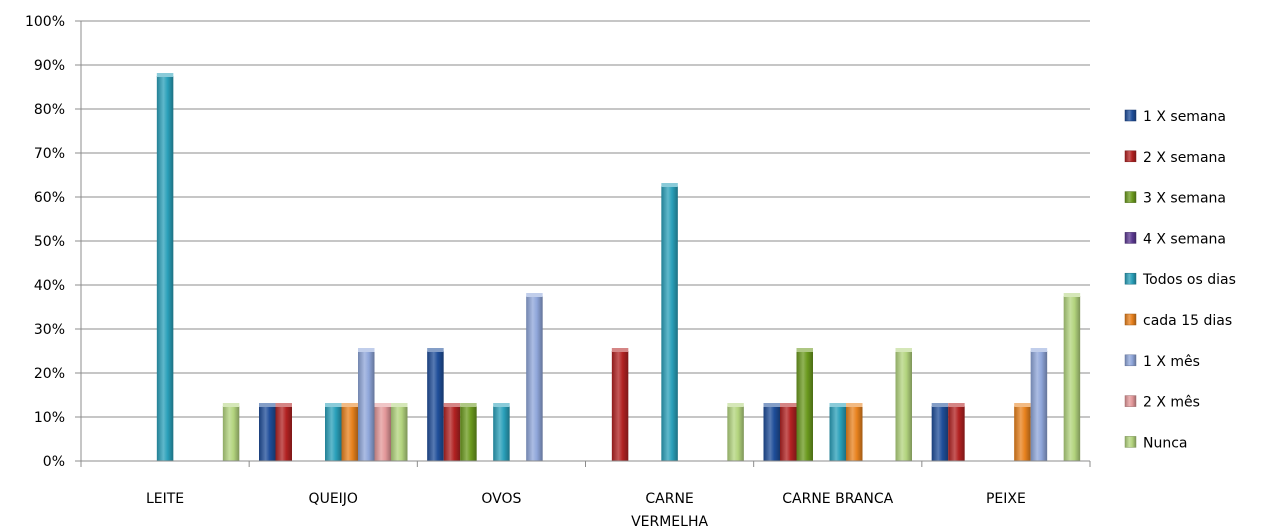 The width and height of the screenshot is (1268, 531). I want to click on x-category-label-line: CARNE BRANCA, so click(837, 499).